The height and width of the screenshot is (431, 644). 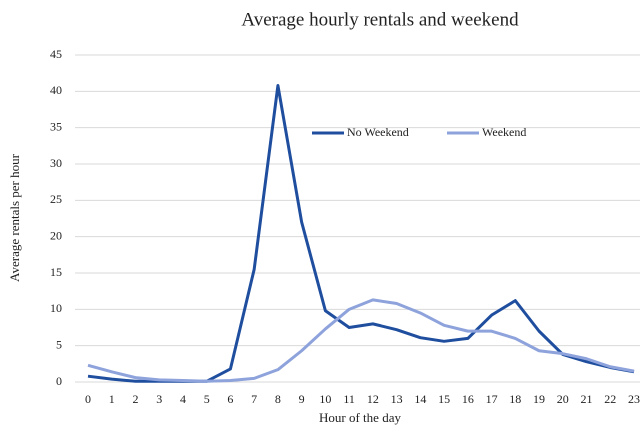 I want to click on y-tick-label: 30, so click(x=56, y=163).